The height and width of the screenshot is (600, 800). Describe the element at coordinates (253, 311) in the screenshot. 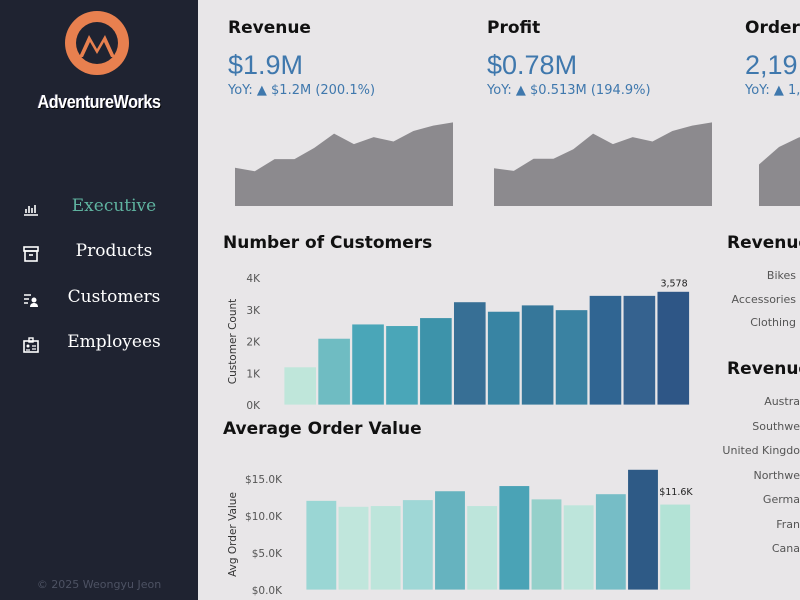

I see `y-tick-label: 3K` at that location.